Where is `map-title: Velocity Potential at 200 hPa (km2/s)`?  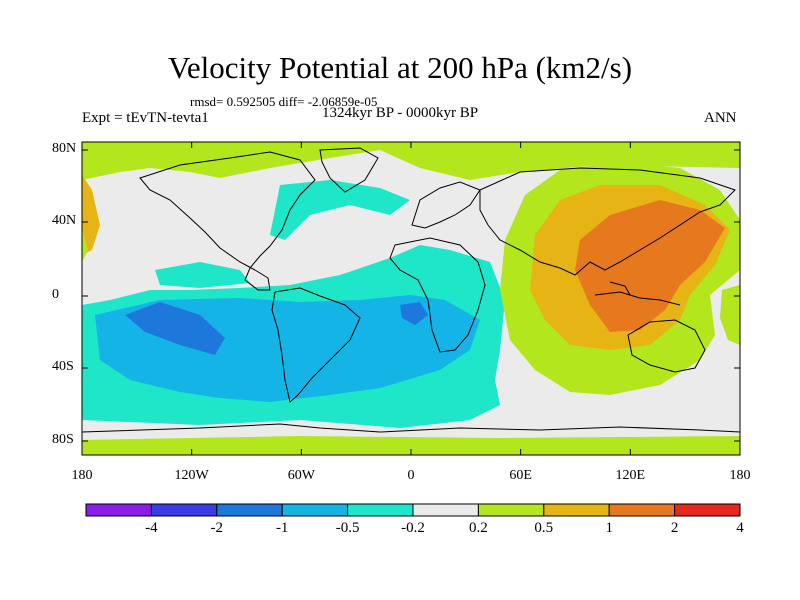
map-title: Velocity Potential at 200 hPa (km2/s) is located at coordinates (400, 67).